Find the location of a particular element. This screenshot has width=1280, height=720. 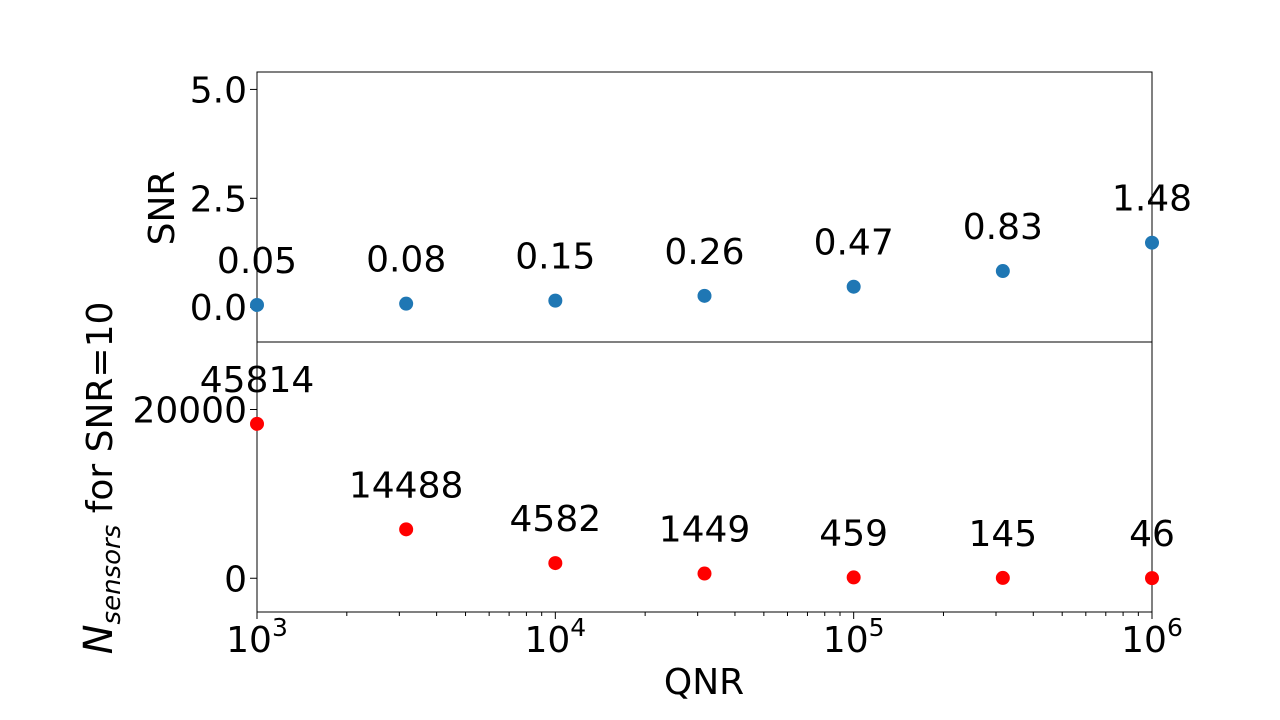

nsensors-data-label: 45814 is located at coordinates (257, 380).